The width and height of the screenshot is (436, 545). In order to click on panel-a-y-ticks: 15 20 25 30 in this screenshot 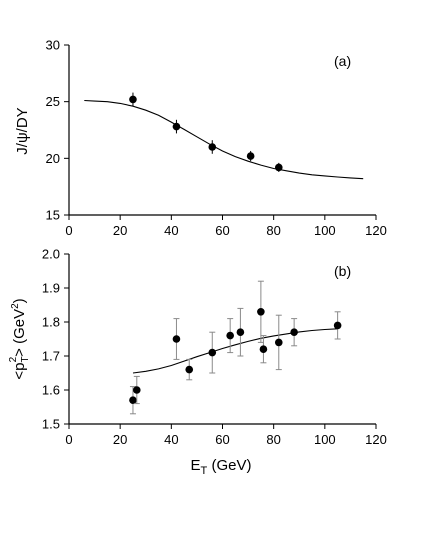, I will do `click(57, 130)`.